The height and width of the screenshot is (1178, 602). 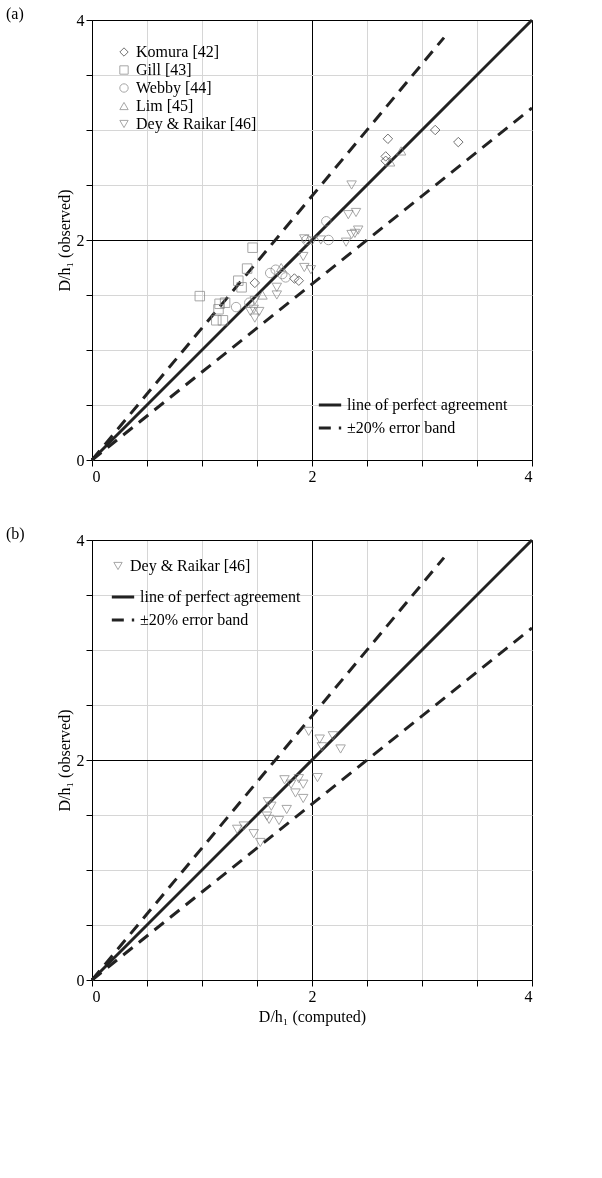 I want to click on legend-label: Webby [44], so click(x=174, y=88).